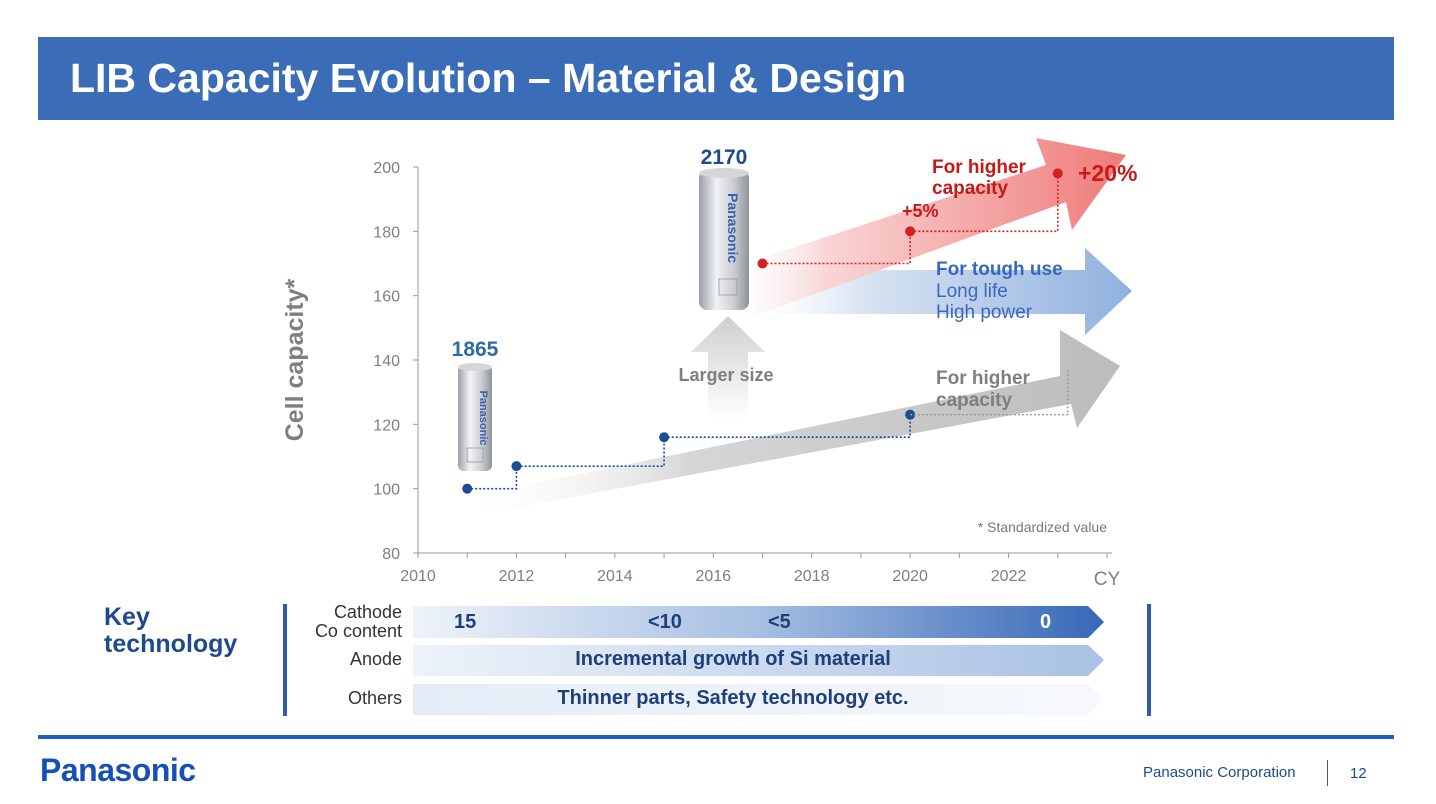  What do you see at coordinates (910, 576) in the screenshot?
I see `x-tick-label: 2020` at bounding box center [910, 576].